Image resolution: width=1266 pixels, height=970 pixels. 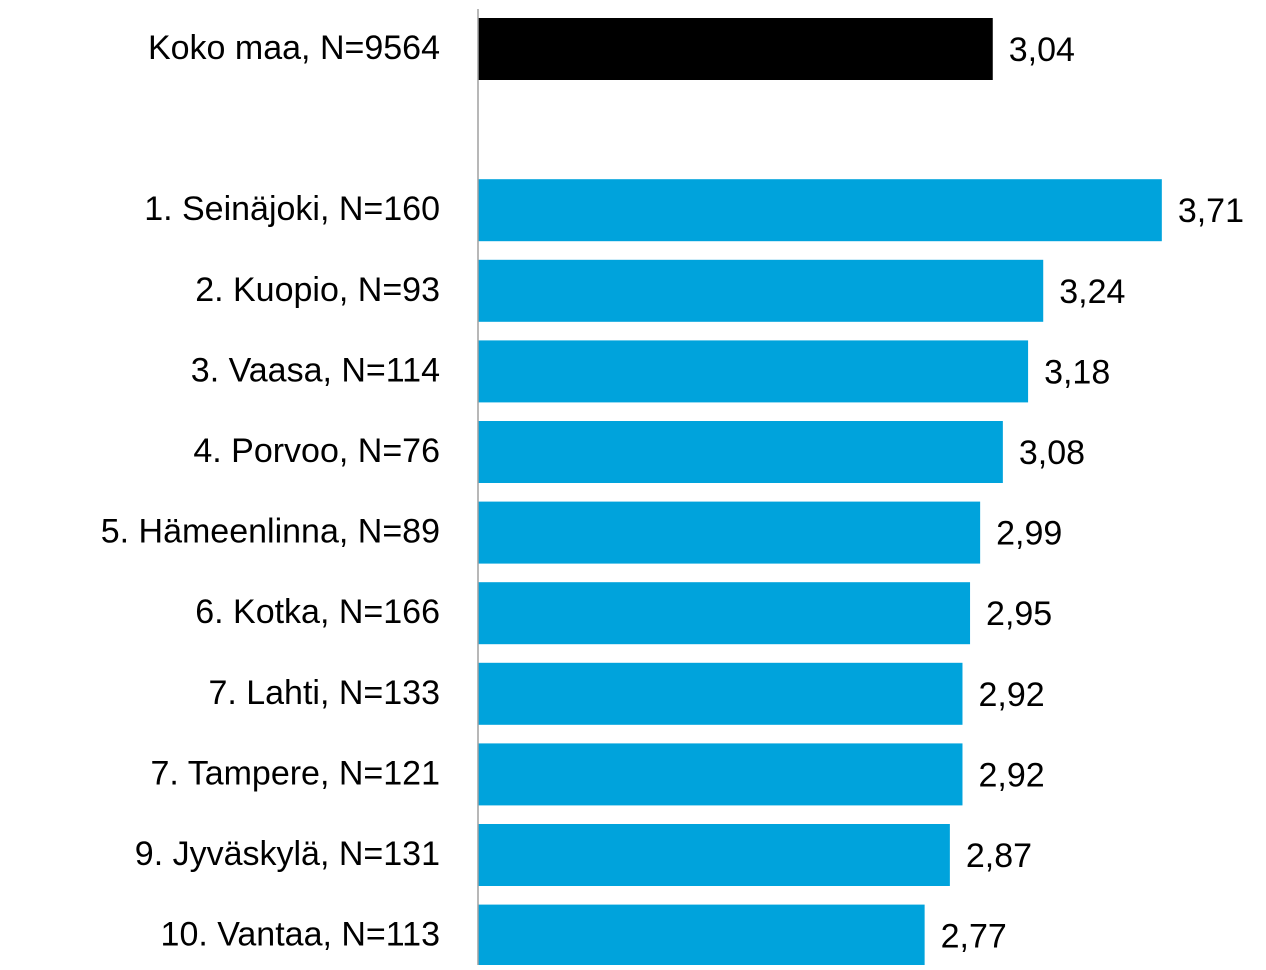 I want to click on category-label: 7. Tampere, N=121, so click(x=296, y=773).